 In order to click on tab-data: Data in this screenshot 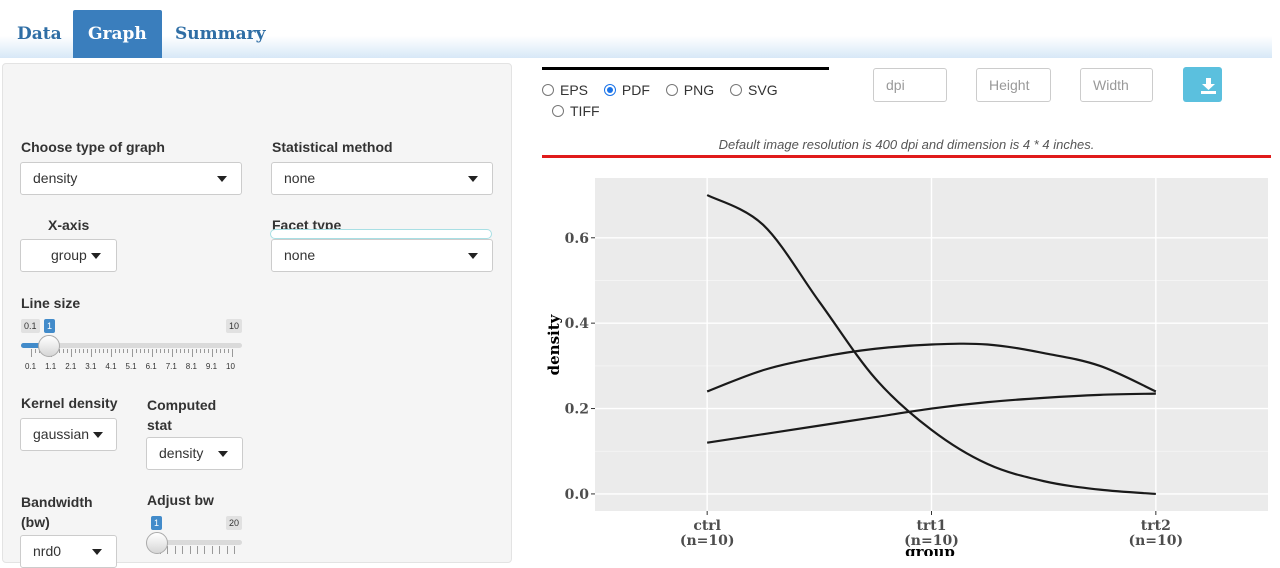, I will do `click(39, 34)`.